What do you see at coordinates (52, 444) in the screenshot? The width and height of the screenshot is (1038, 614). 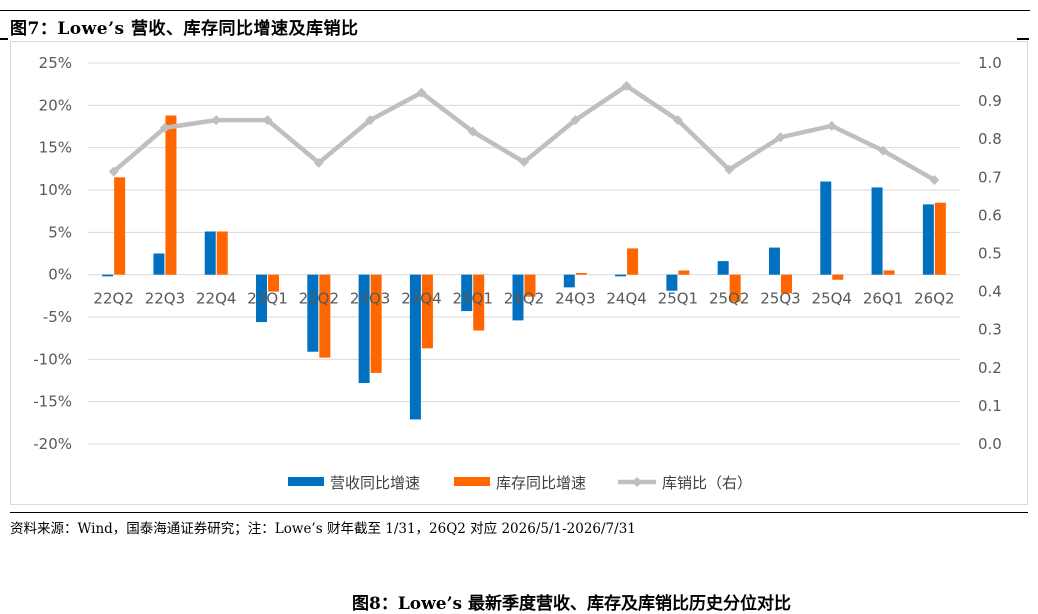 I see `y-left-tick-label: -20%` at bounding box center [52, 444].